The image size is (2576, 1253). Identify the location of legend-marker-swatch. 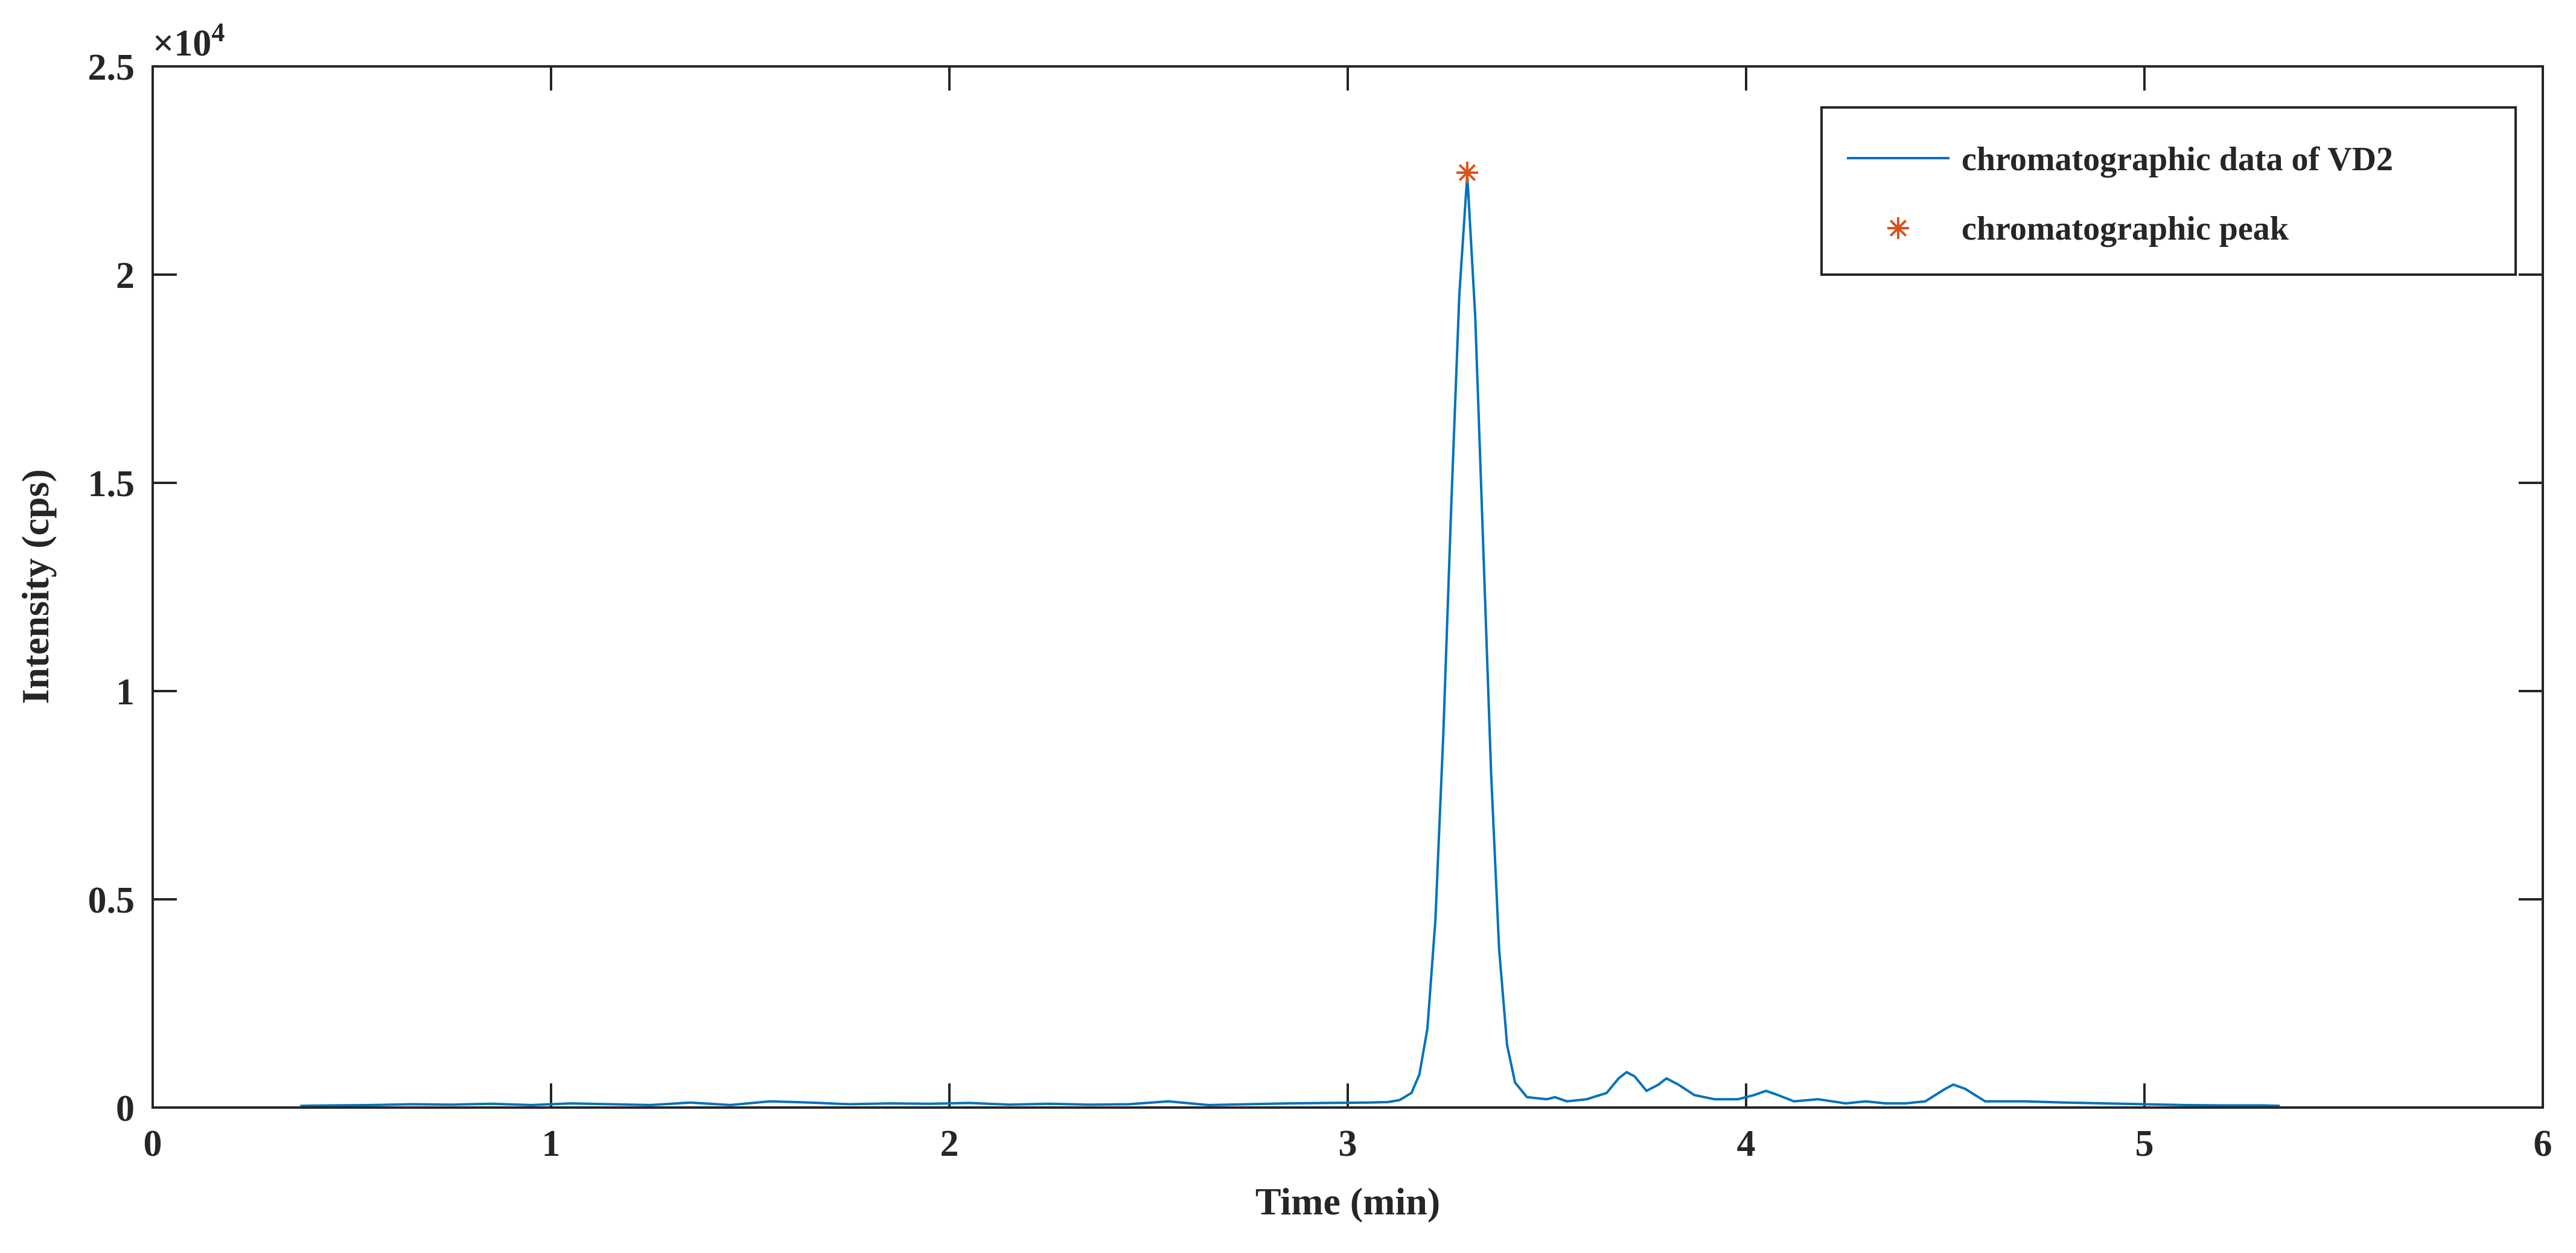
(1898, 228).